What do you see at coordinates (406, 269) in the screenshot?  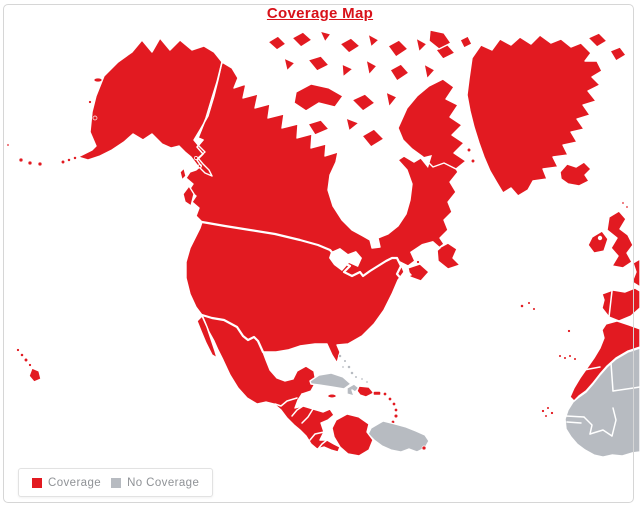 I see `maine-new-brunswick-border` at bounding box center [406, 269].